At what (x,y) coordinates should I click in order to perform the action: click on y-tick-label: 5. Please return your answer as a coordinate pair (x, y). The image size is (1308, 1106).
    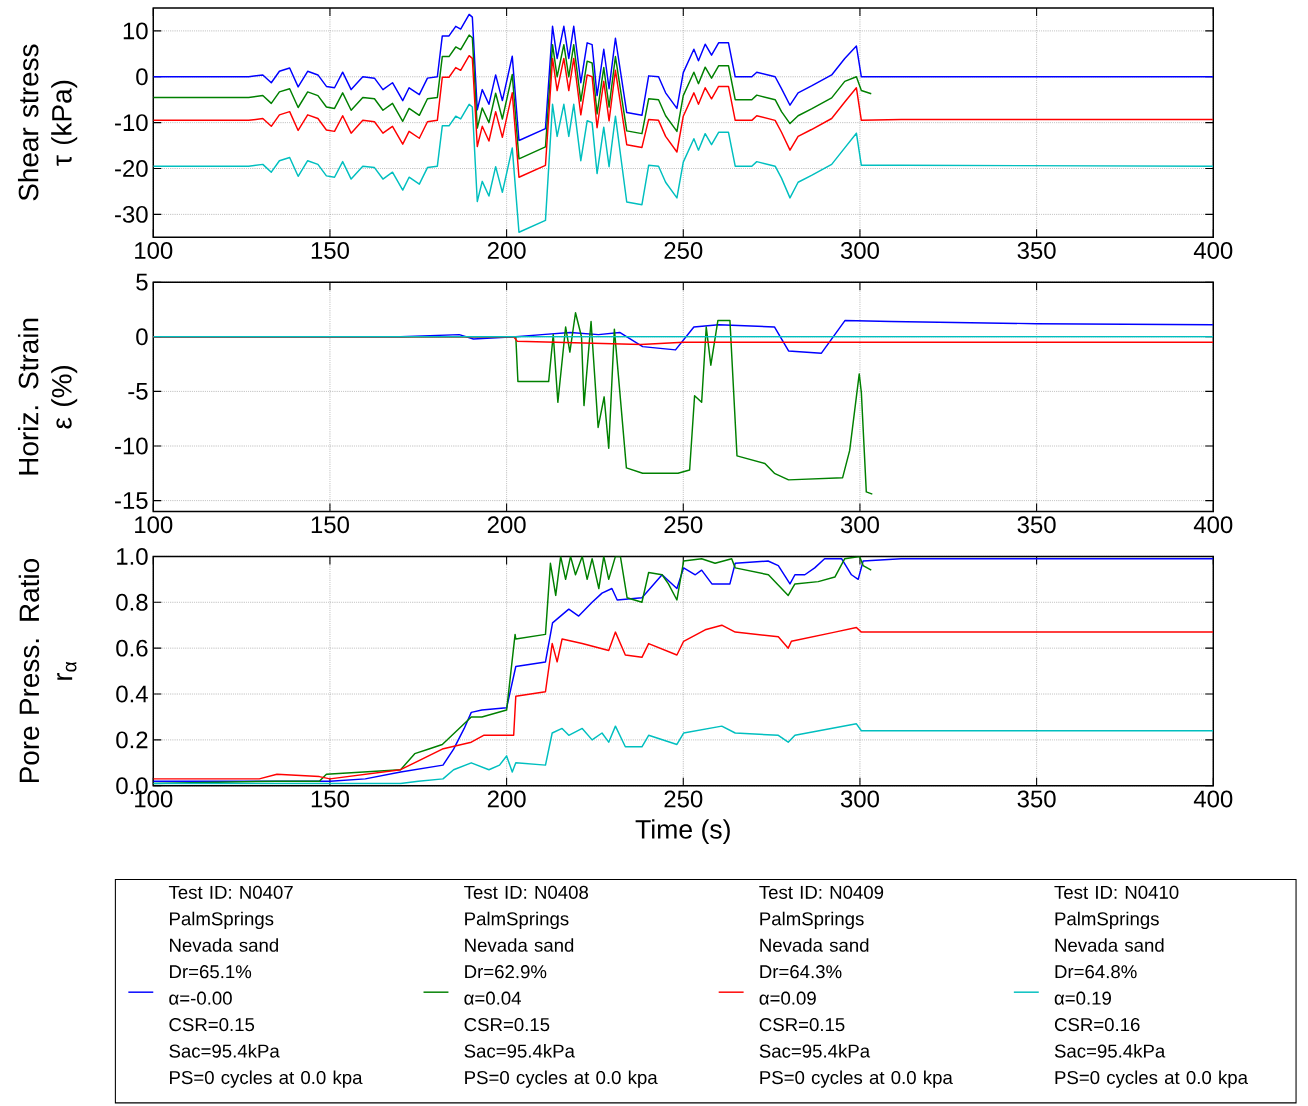
    Looking at the image, I should click on (142, 282).